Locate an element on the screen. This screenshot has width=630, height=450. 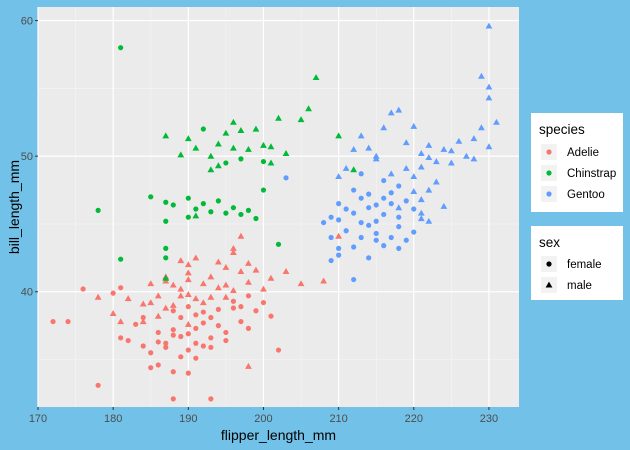
legend-key-male is located at coordinates (549, 284).